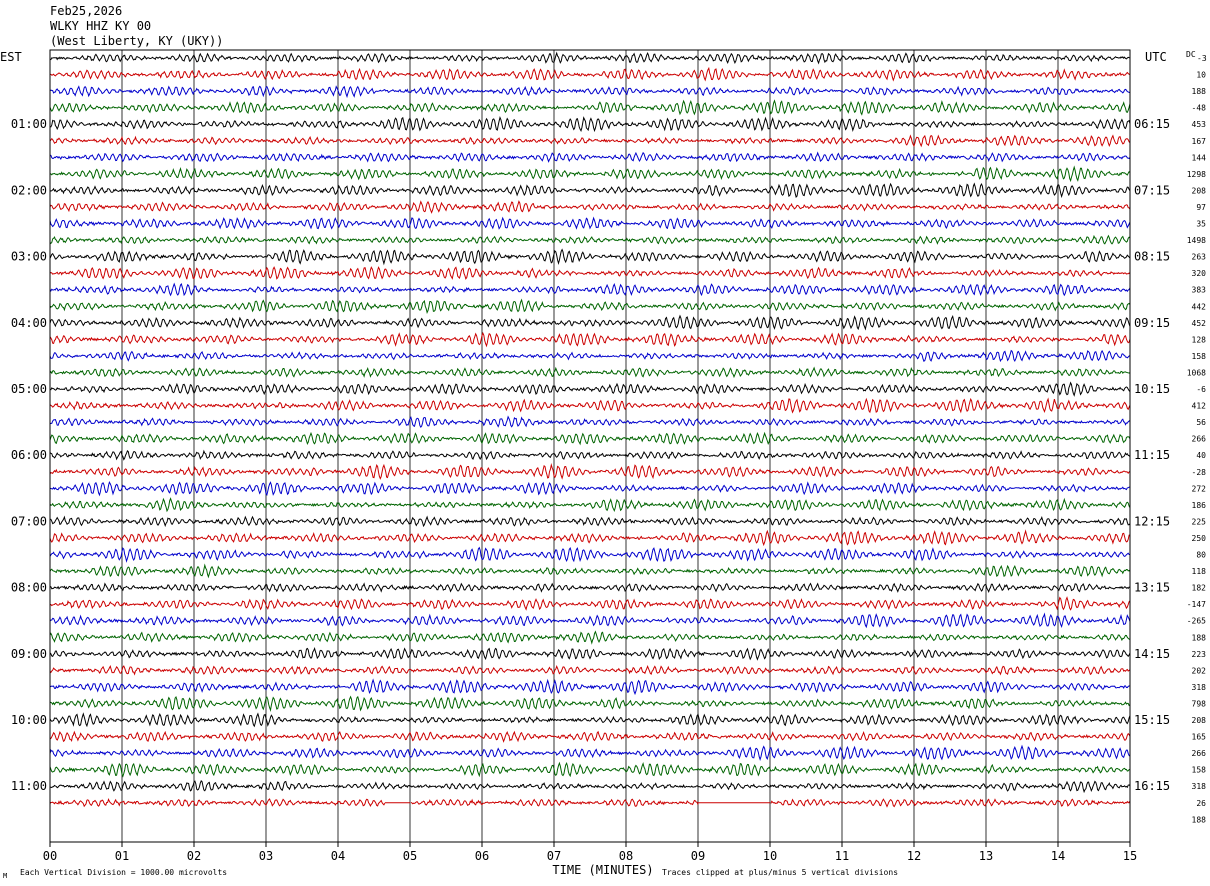  What do you see at coordinates (1199, 588) in the screenshot?
I see `dc-offset-label: 182` at bounding box center [1199, 588].